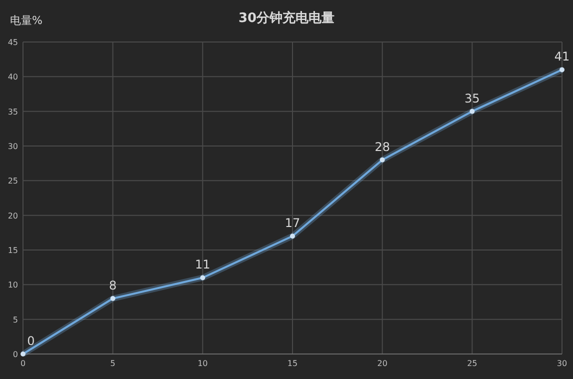  What do you see at coordinates (13, 215) in the screenshot?
I see `y-tick-label: 20` at bounding box center [13, 215].